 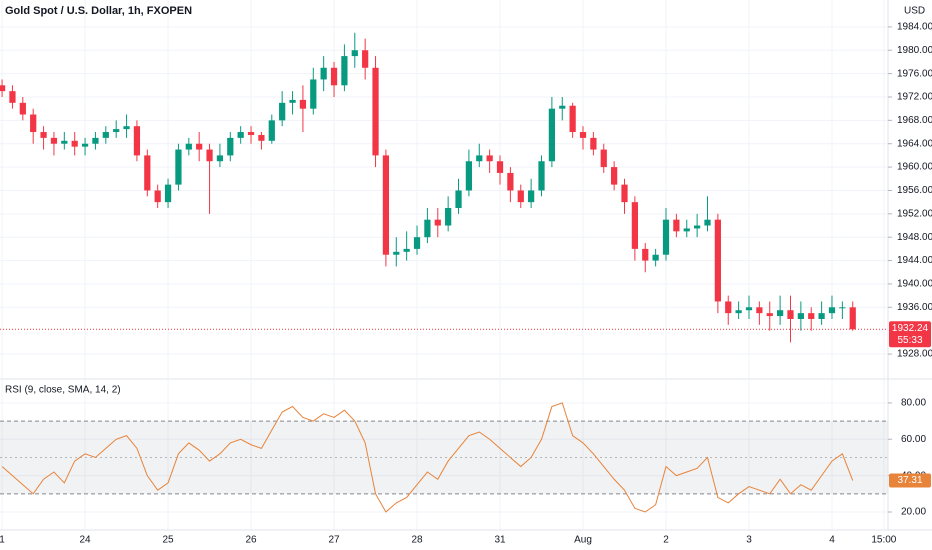 What do you see at coordinates (914, 237) in the screenshot?
I see `y-tick-label: 1948.00` at bounding box center [914, 237].